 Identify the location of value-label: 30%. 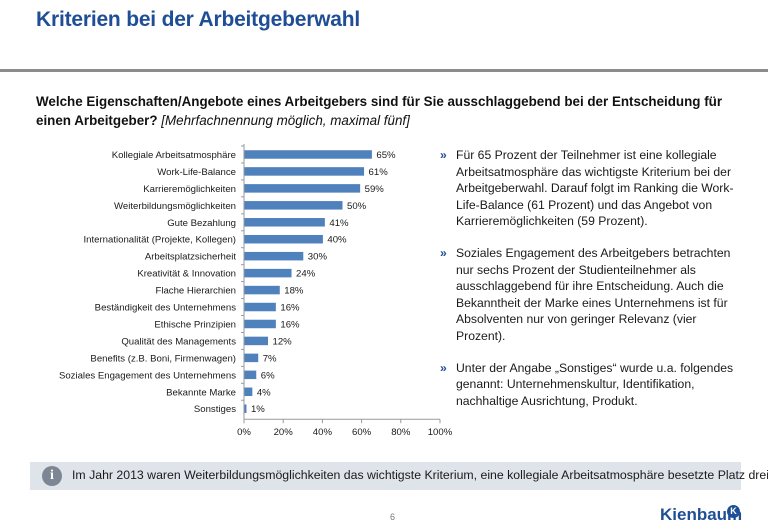
(318, 257).